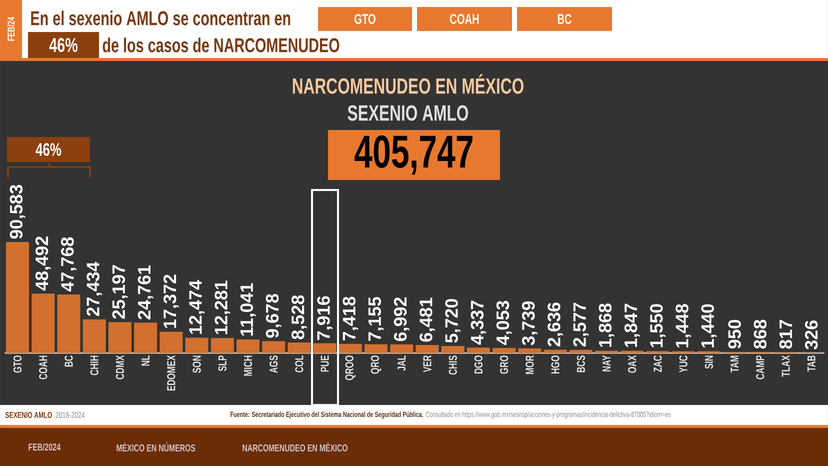  Describe the element at coordinates (156, 447) in the screenshot. I see `text: MÉXICO EN NÚMEROS` at that location.